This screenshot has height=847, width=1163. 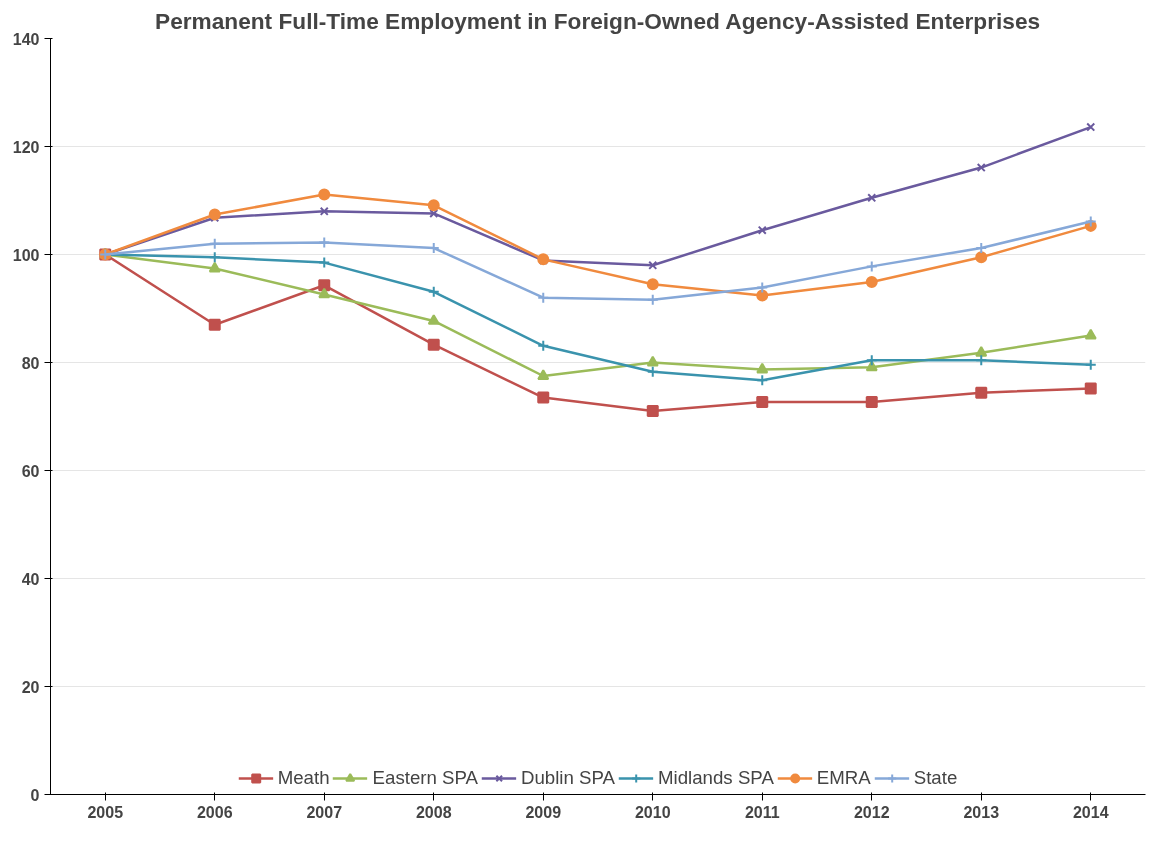 What do you see at coordinates (324, 812) in the screenshot?
I see `x-tick-label: 2007` at bounding box center [324, 812].